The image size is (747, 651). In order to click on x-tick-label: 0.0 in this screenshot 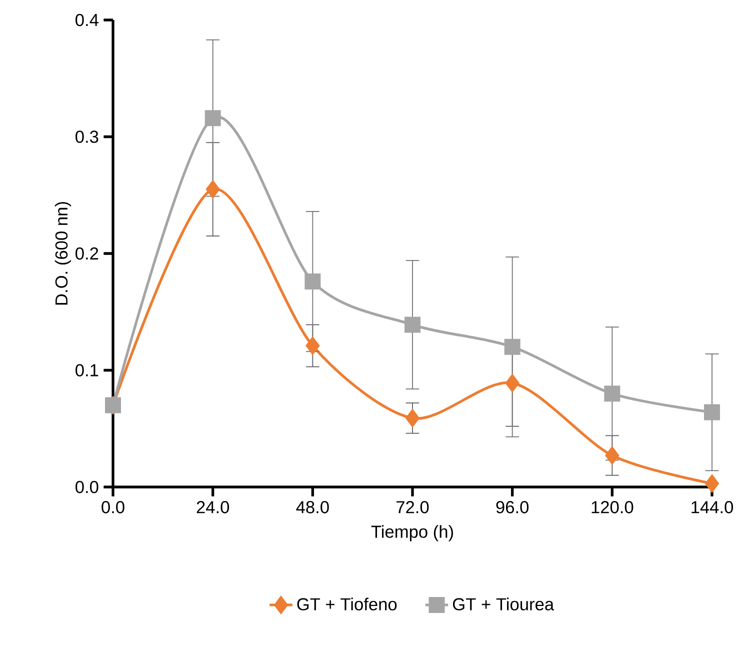, I will do `click(113, 507)`.